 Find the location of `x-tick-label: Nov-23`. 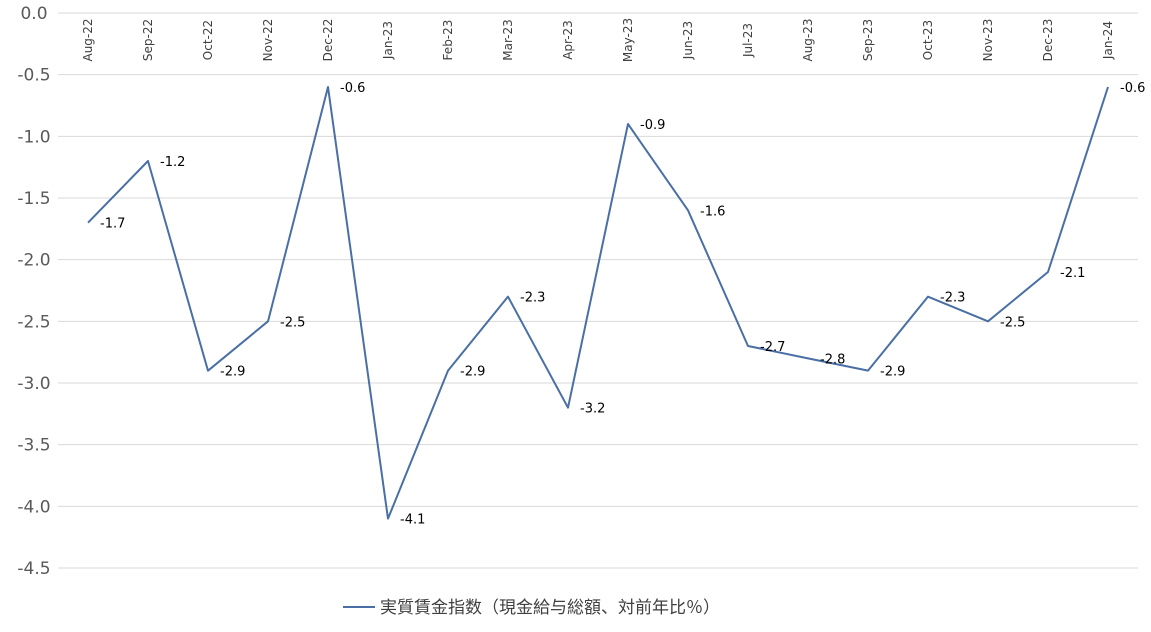

x-tick-label: Nov-23 is located at coordinates (988, 40).